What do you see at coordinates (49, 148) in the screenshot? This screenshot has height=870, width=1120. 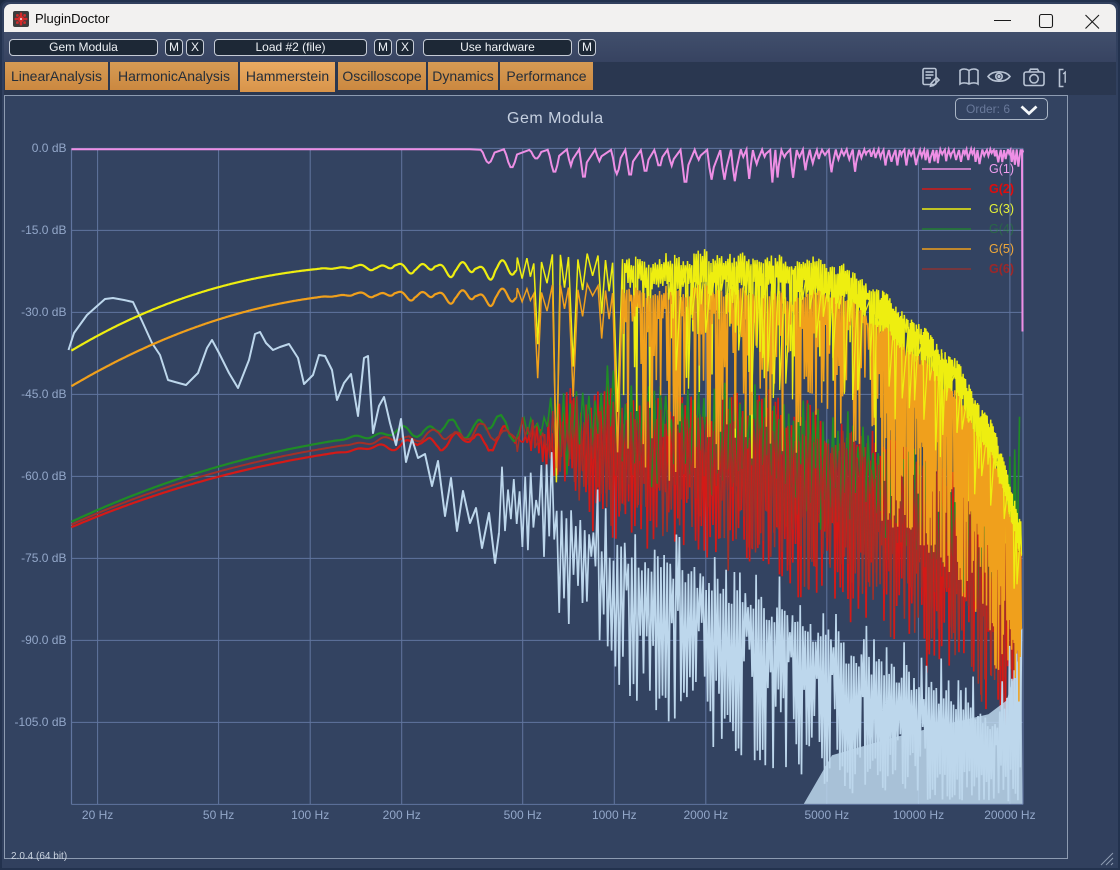 I see `svg-text: 0.0 dB` at bounding box center [49, 148].